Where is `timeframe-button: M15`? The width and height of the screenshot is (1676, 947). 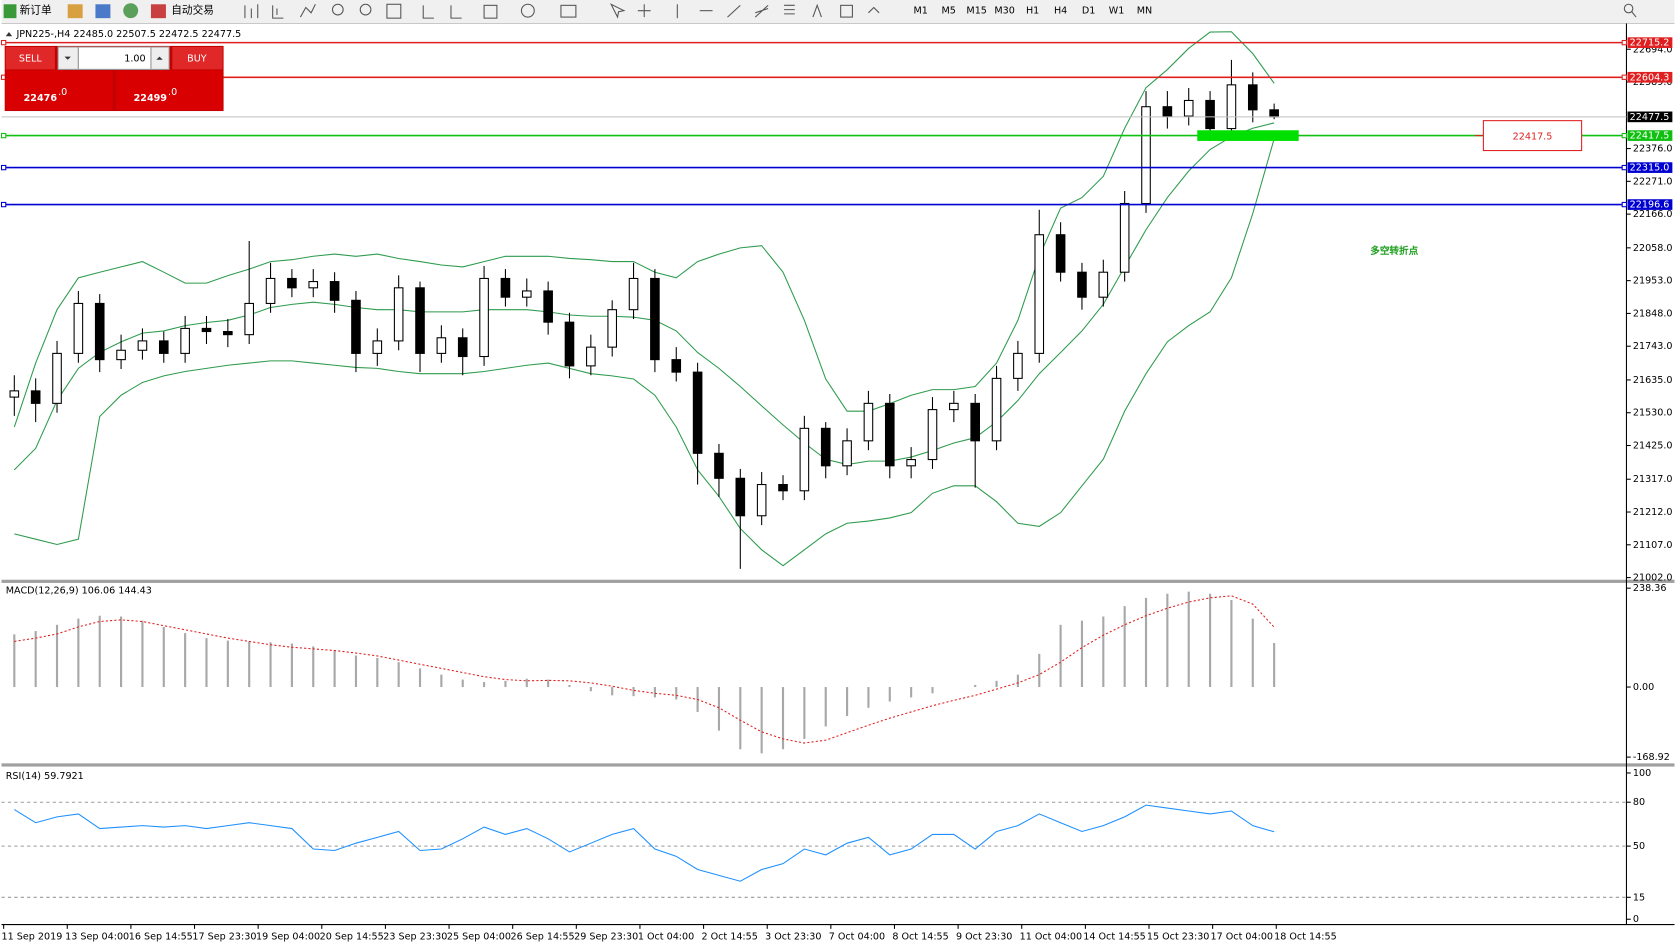
timeframe-button: M15 is located at coordinates (976, 11).